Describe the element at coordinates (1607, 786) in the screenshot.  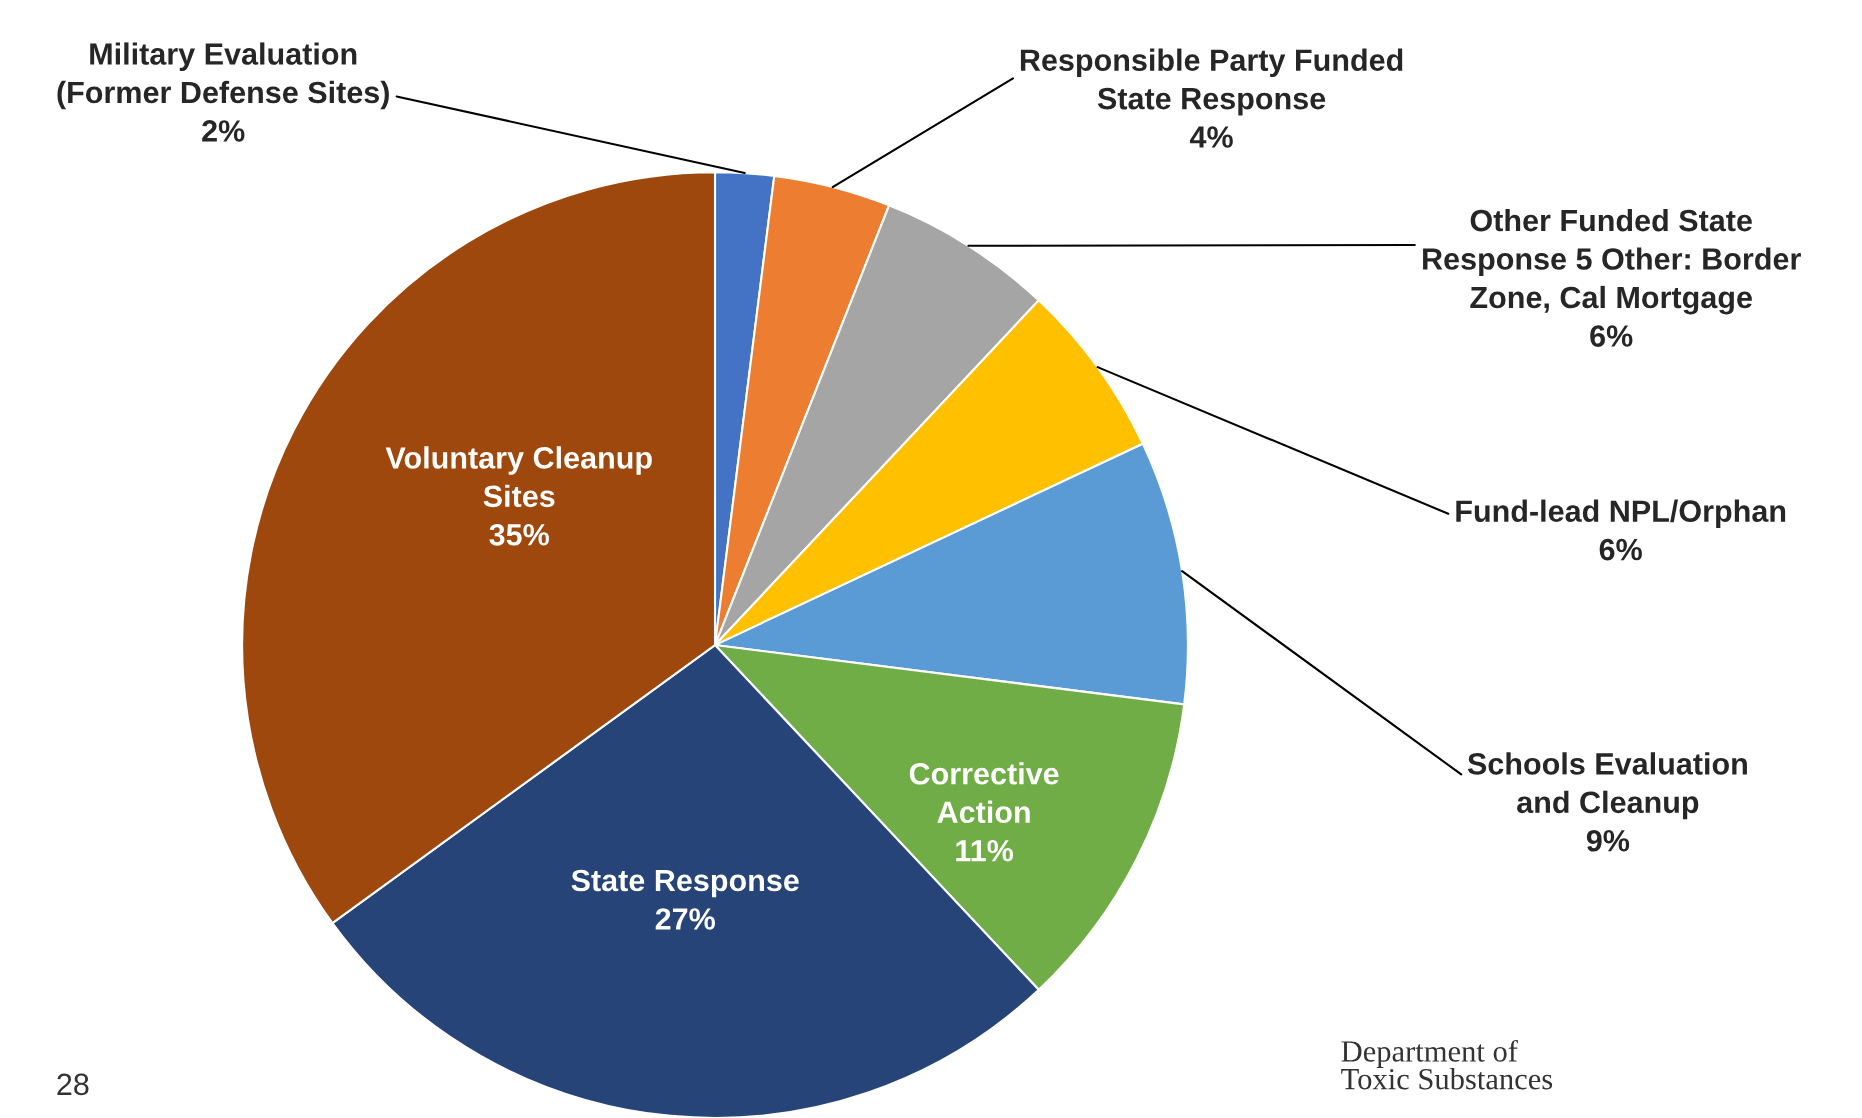
I see `slice-label: Schools Evaluation and Cleanup` at that location.